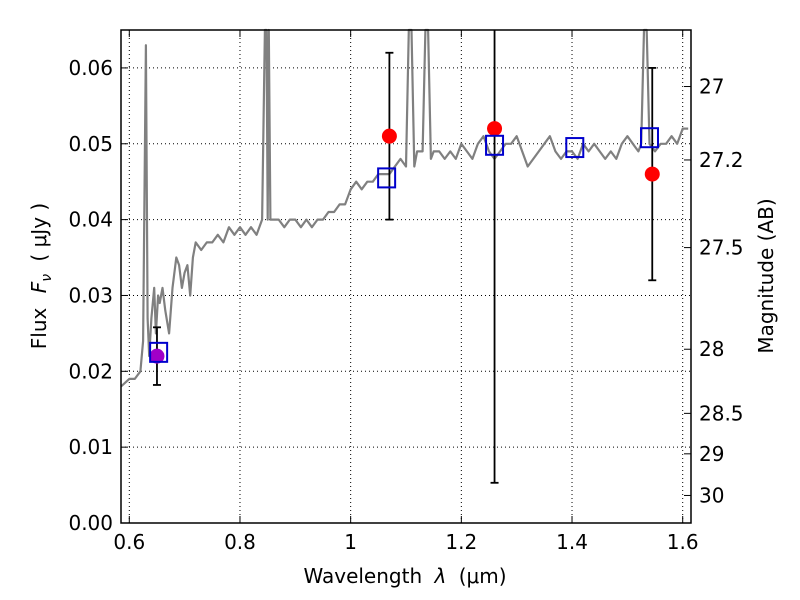 The height and width of the screenshot is (600, 800). I want to click on y-tick-label: 0.02, so click(90, 371).